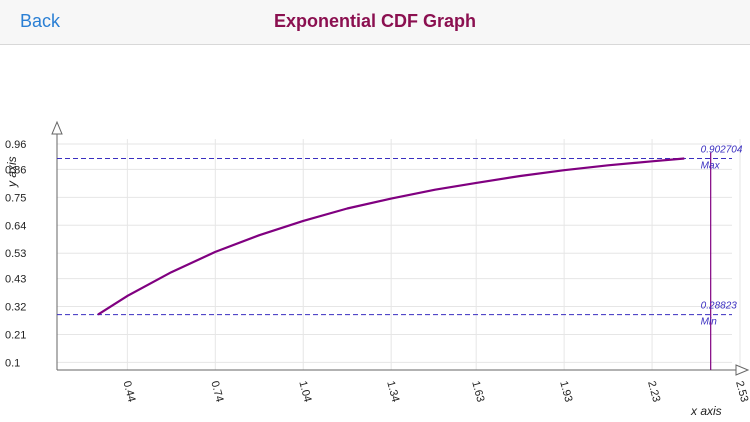 The width and height of the screenshot is (750, 422). I want to click on y-tick-label: 0.53, so click(15, 254).